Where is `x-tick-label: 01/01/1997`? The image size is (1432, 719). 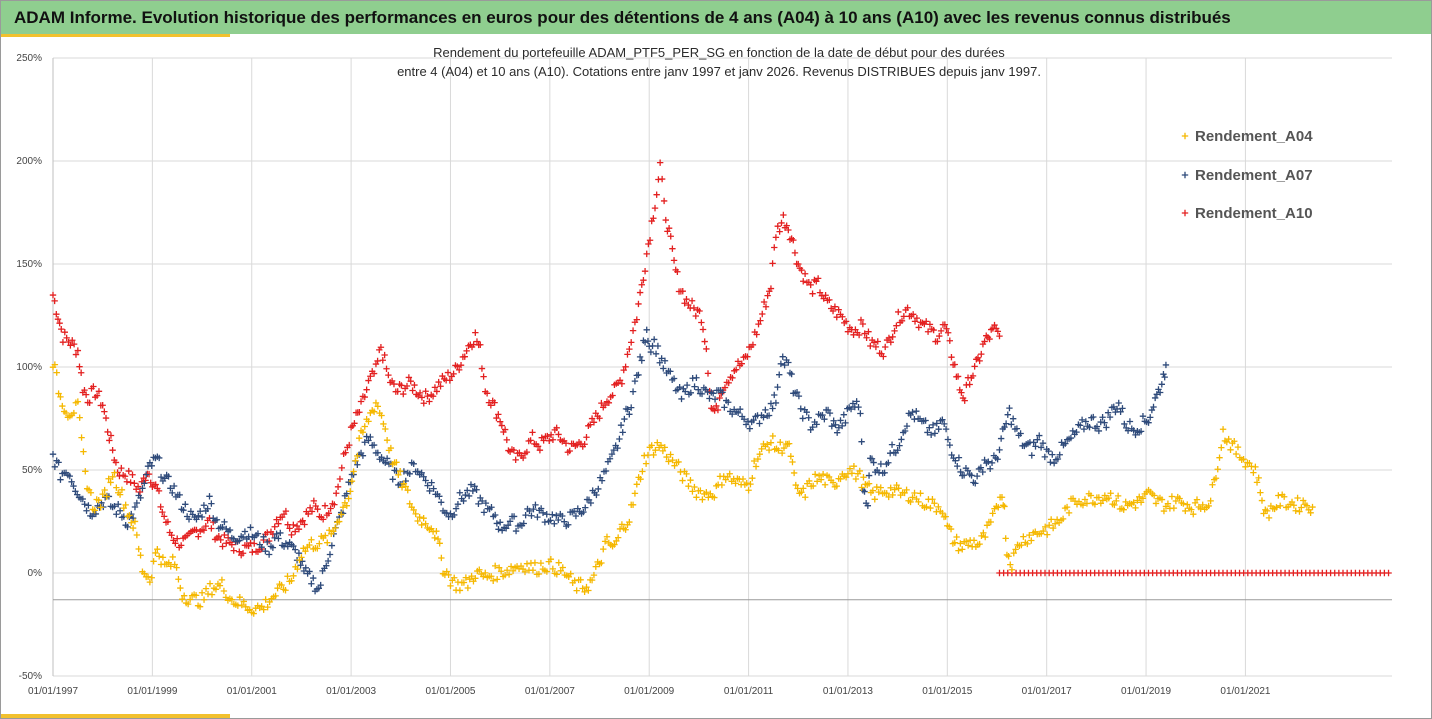 x-tick-label: 01/01/1997 is located at coordinates (53, 691).